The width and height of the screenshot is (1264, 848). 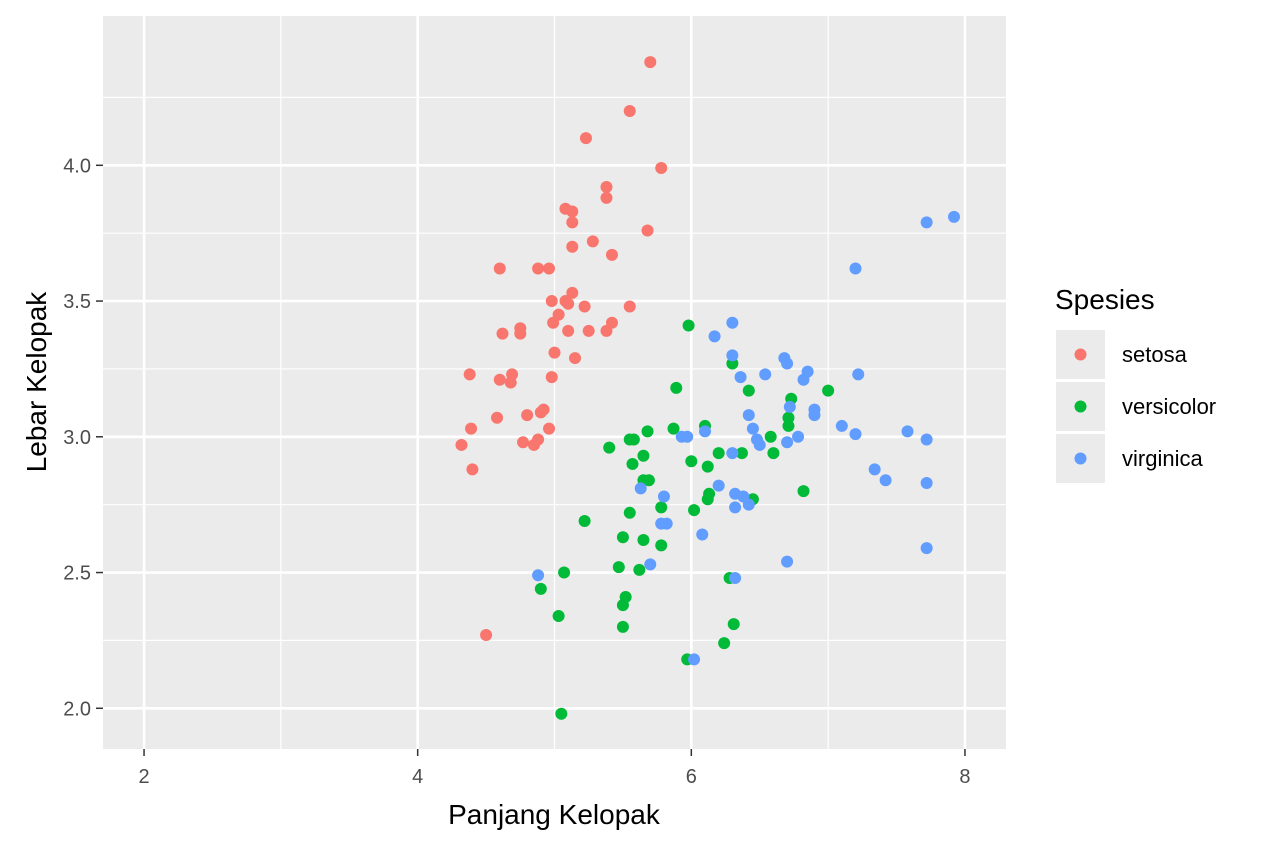 I want to click on legend: Spesies setosa versicolor virginica, so click(x=1135, y=383).